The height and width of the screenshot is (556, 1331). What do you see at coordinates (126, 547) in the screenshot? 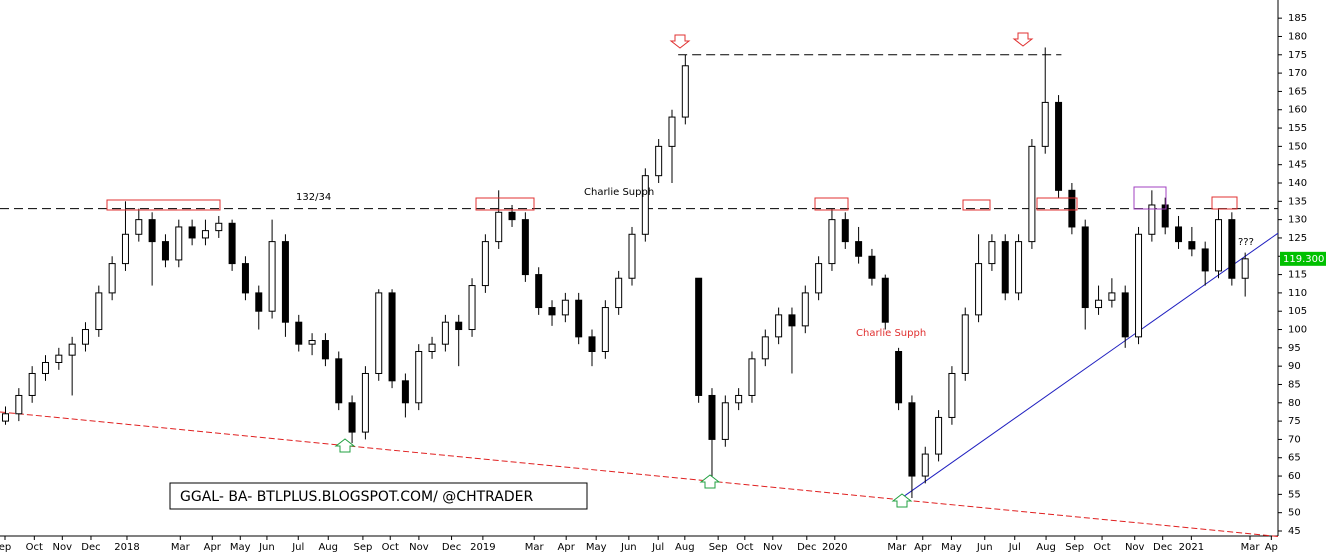
I see `x-tick-label: 2018` at bounding box center [126, 547].